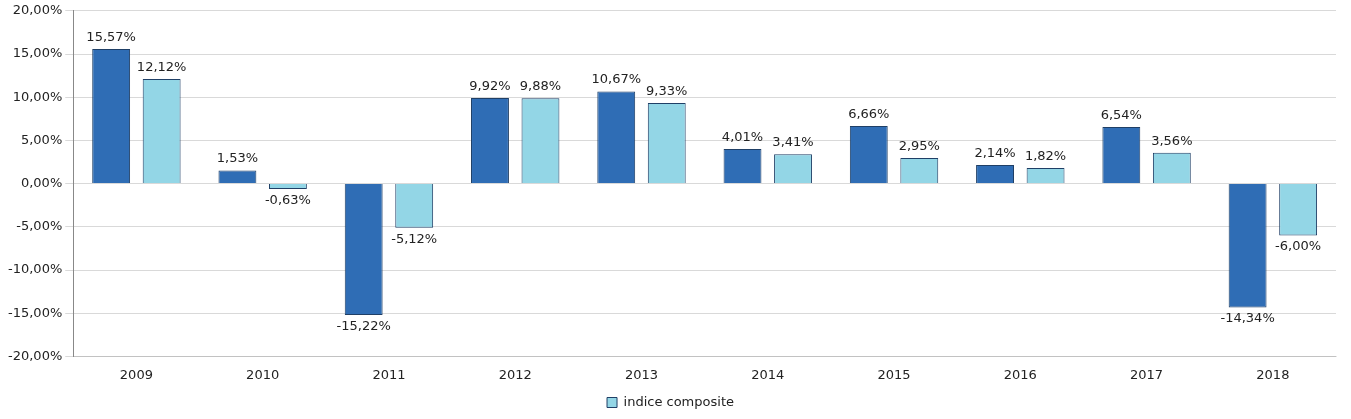  Describe the element at coordinates (793, 142) in the screenshot. I see `data-label: 3,41%` at that location.